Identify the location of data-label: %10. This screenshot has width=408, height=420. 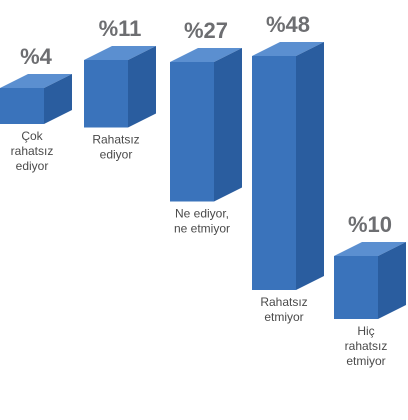
(370, 224).